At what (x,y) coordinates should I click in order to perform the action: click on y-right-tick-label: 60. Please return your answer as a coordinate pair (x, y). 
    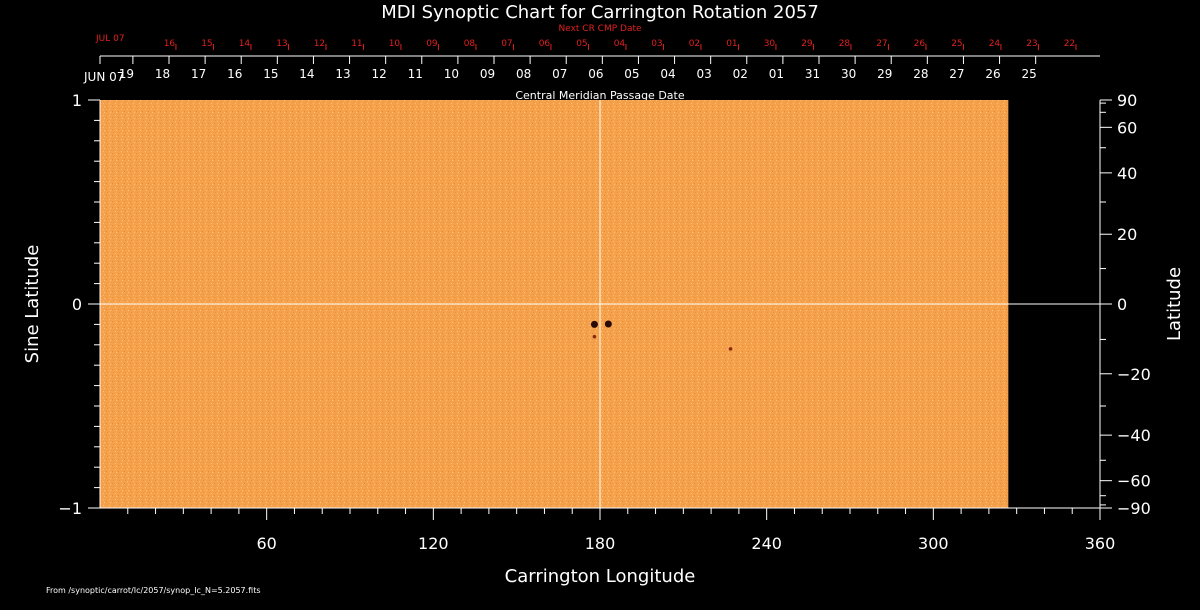
    Looking at the image, I should click on (1127, 127).